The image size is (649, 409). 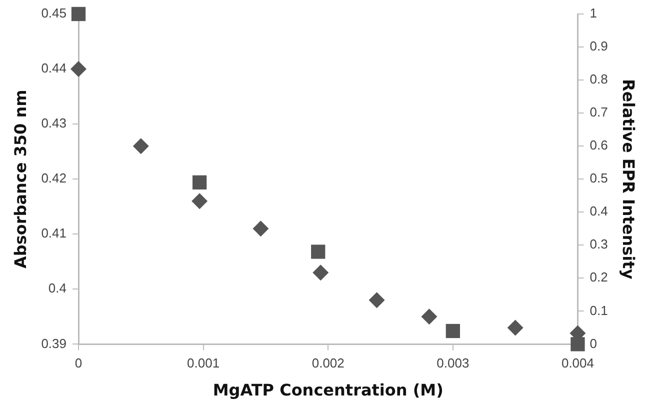 I want to click on y-tick-label: 0.44, so click(x=53, y=68).